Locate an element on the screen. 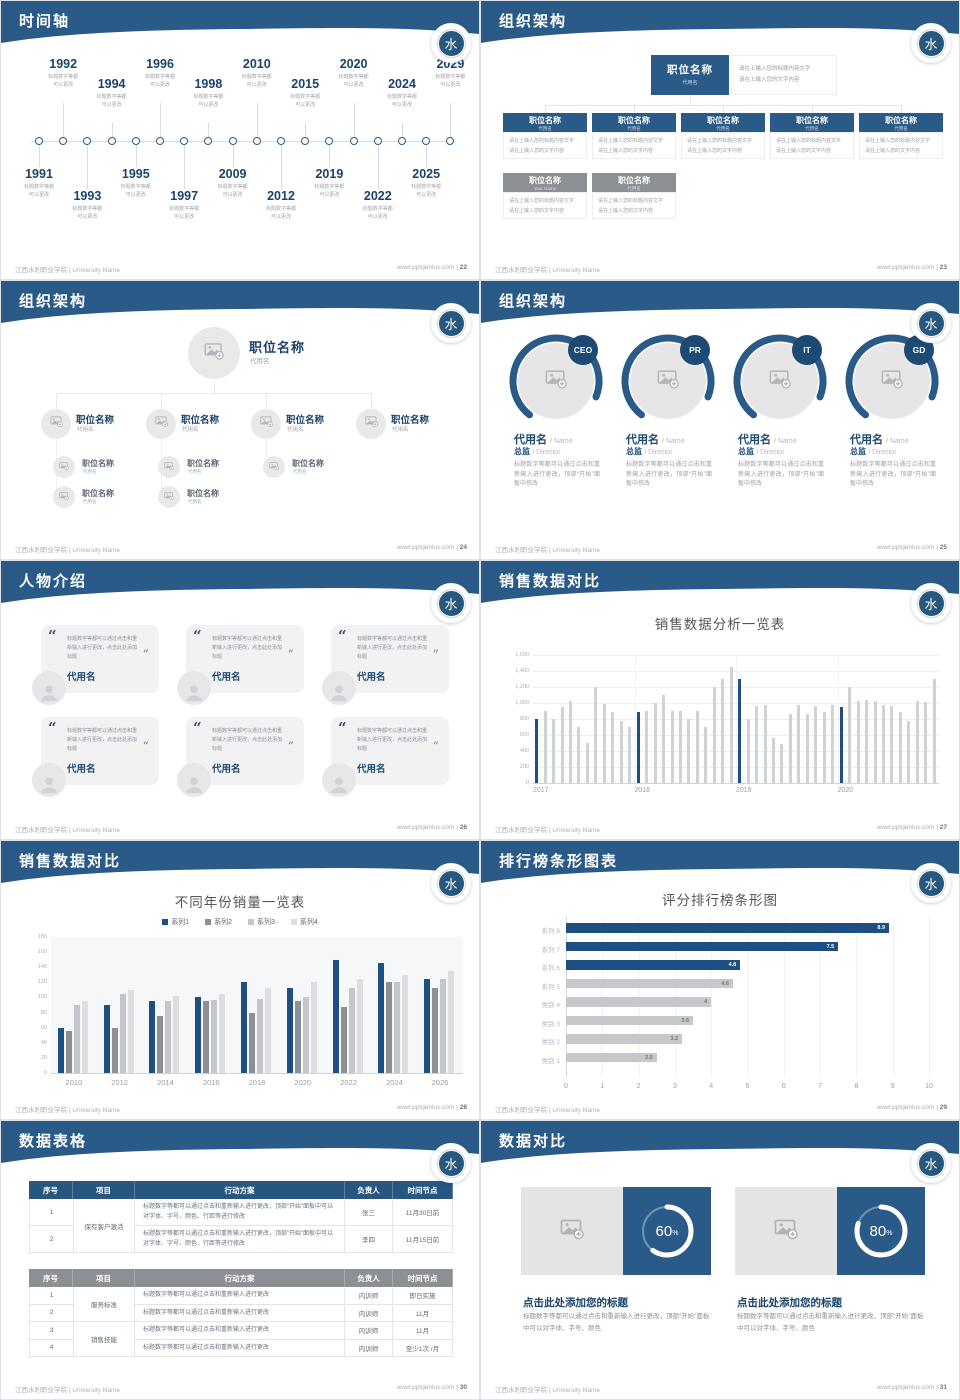  timeline-year: 2020 is located at coordinates (353, 64).